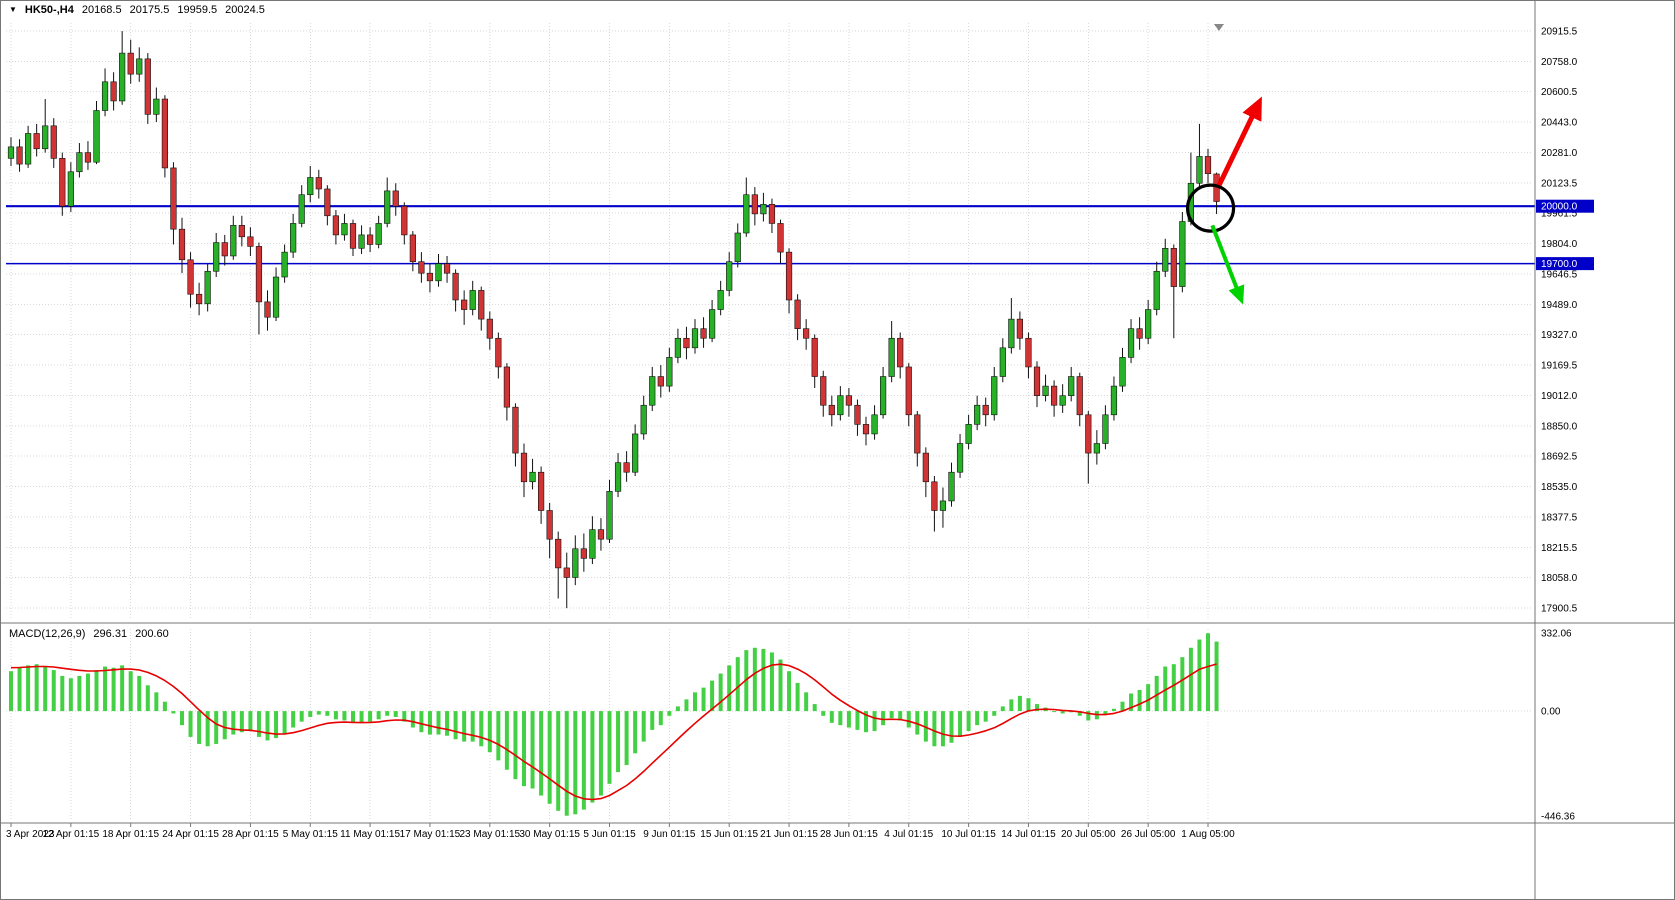 This screenshot has width=1675, height=900. I want to click on svg-text: 19327.0, so click(1559, 335).